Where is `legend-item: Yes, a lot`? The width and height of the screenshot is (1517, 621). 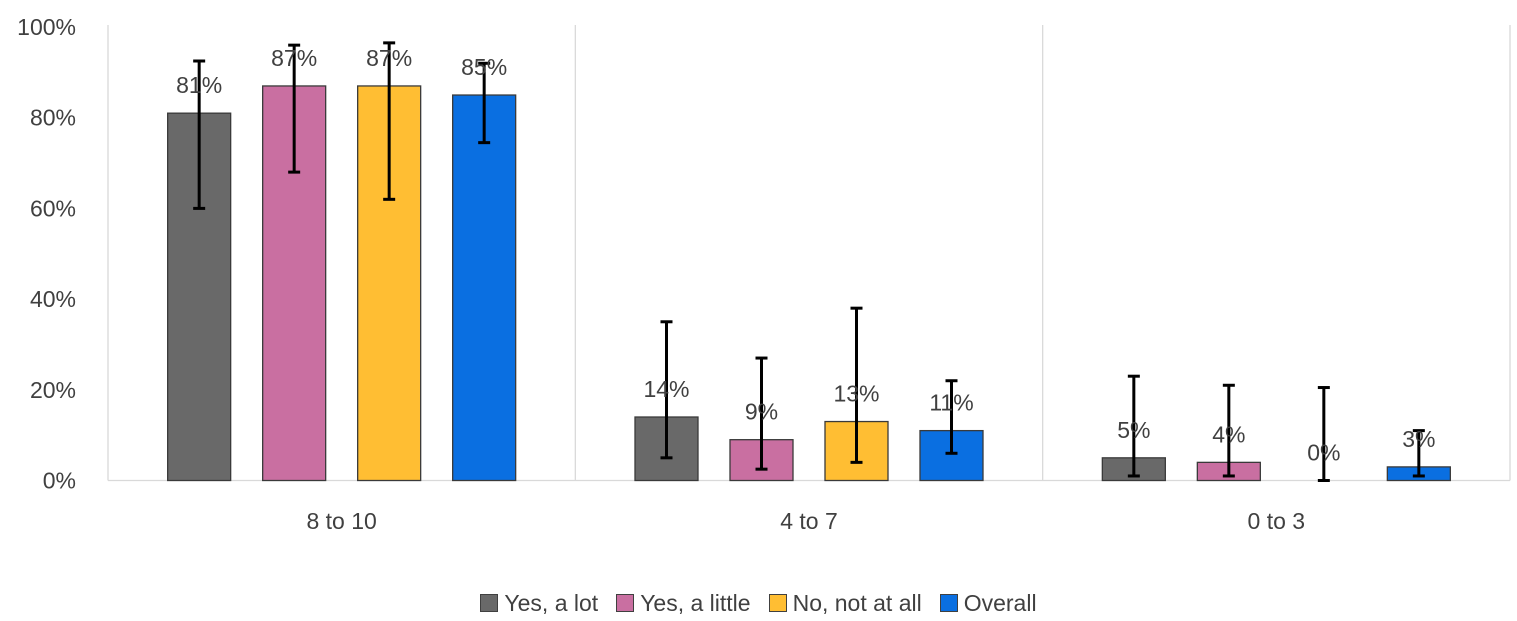 legend-item: Yes, a lot is located at coordinates (539, 603).